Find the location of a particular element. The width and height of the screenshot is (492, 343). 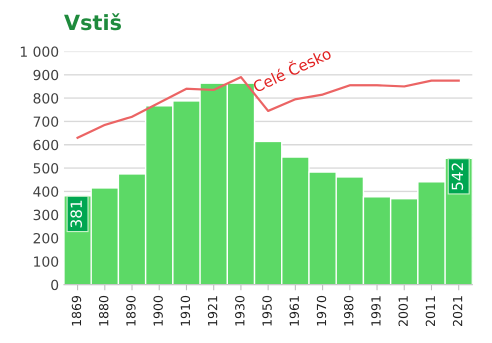

y-tick-label: 400 is located at coordinates (45, 191).